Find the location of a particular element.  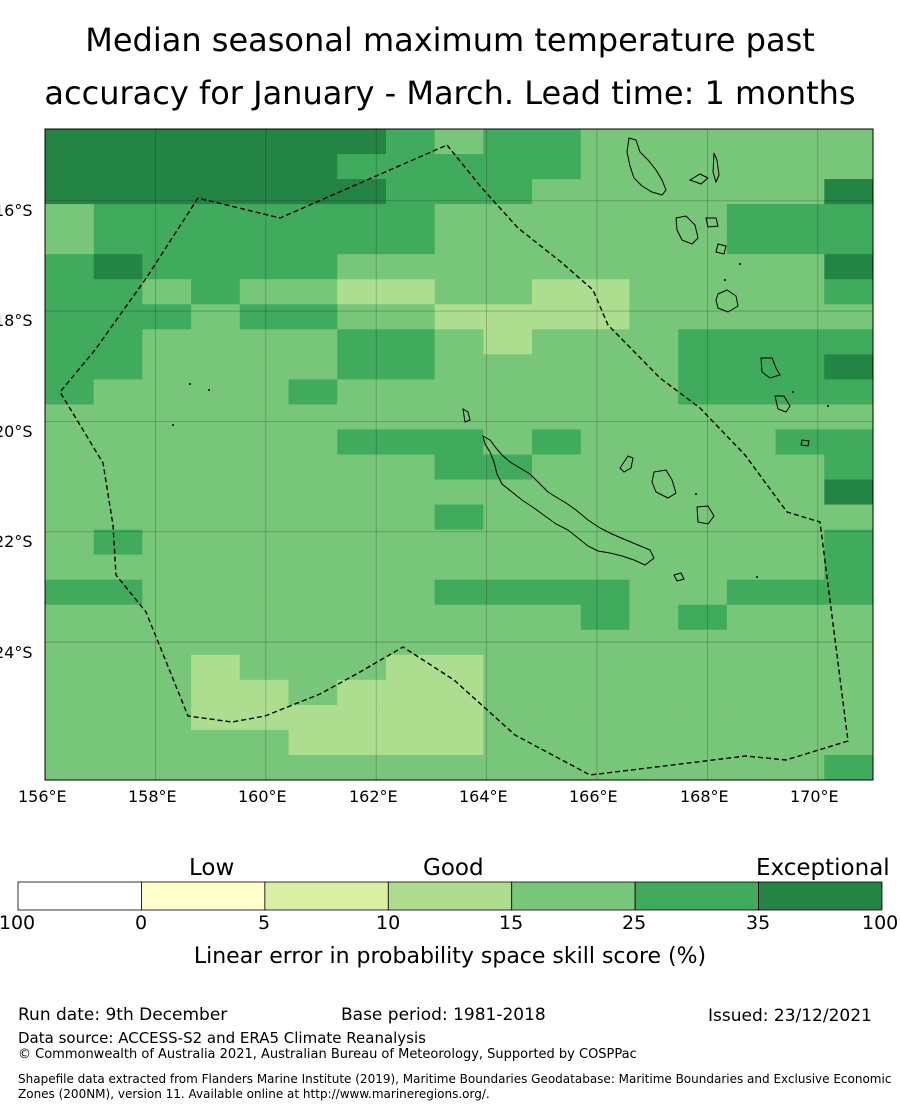

malekula-coast is located at coordinates (687, 230).